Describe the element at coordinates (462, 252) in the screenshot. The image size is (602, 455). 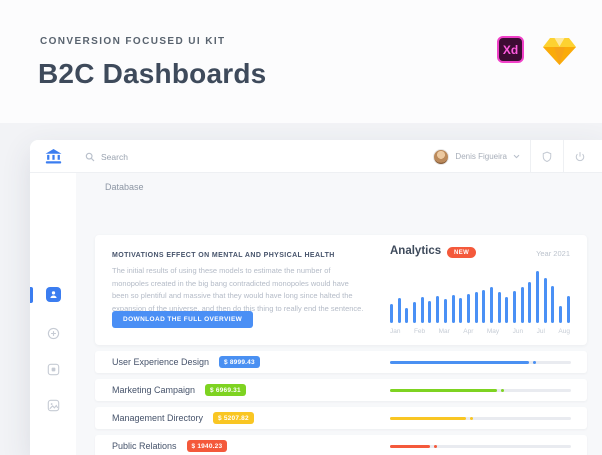
I see `new-badge: NEW` at that location.